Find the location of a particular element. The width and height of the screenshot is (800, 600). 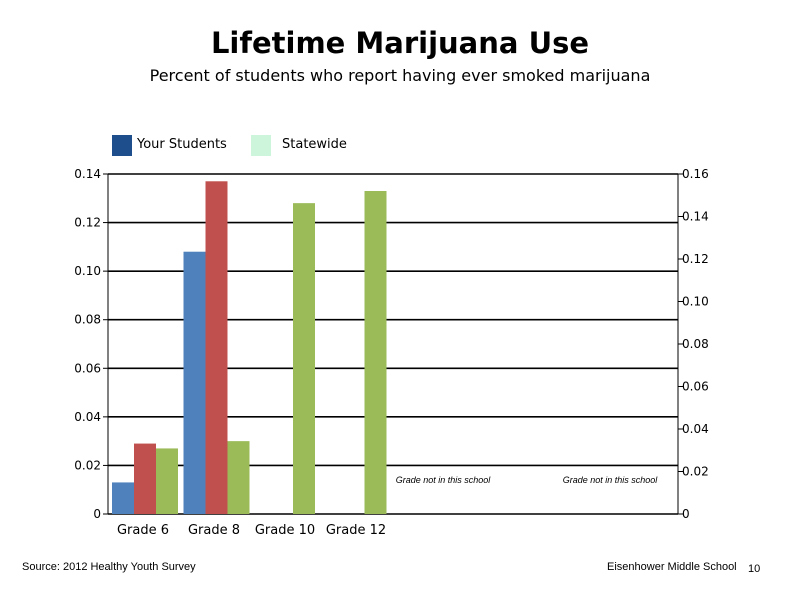

x-tick-label: Grade 8 is located at coordinates (214, 530).